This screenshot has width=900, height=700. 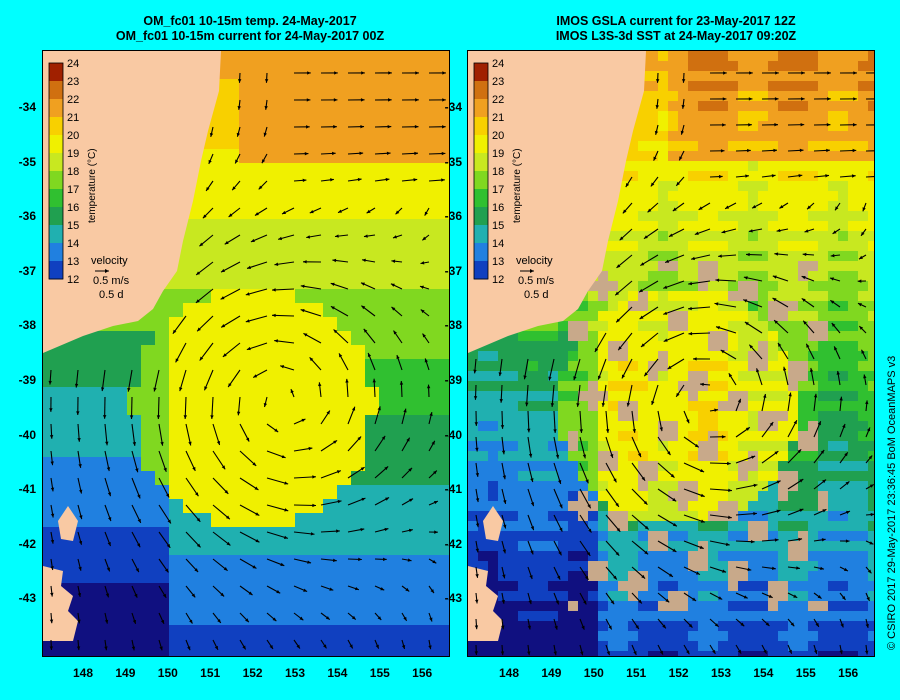 What do you see at coordinates (111, 281) in the screenshot?
I see `svg-text: 0.5 m/s` at bounding box center [111, 281].